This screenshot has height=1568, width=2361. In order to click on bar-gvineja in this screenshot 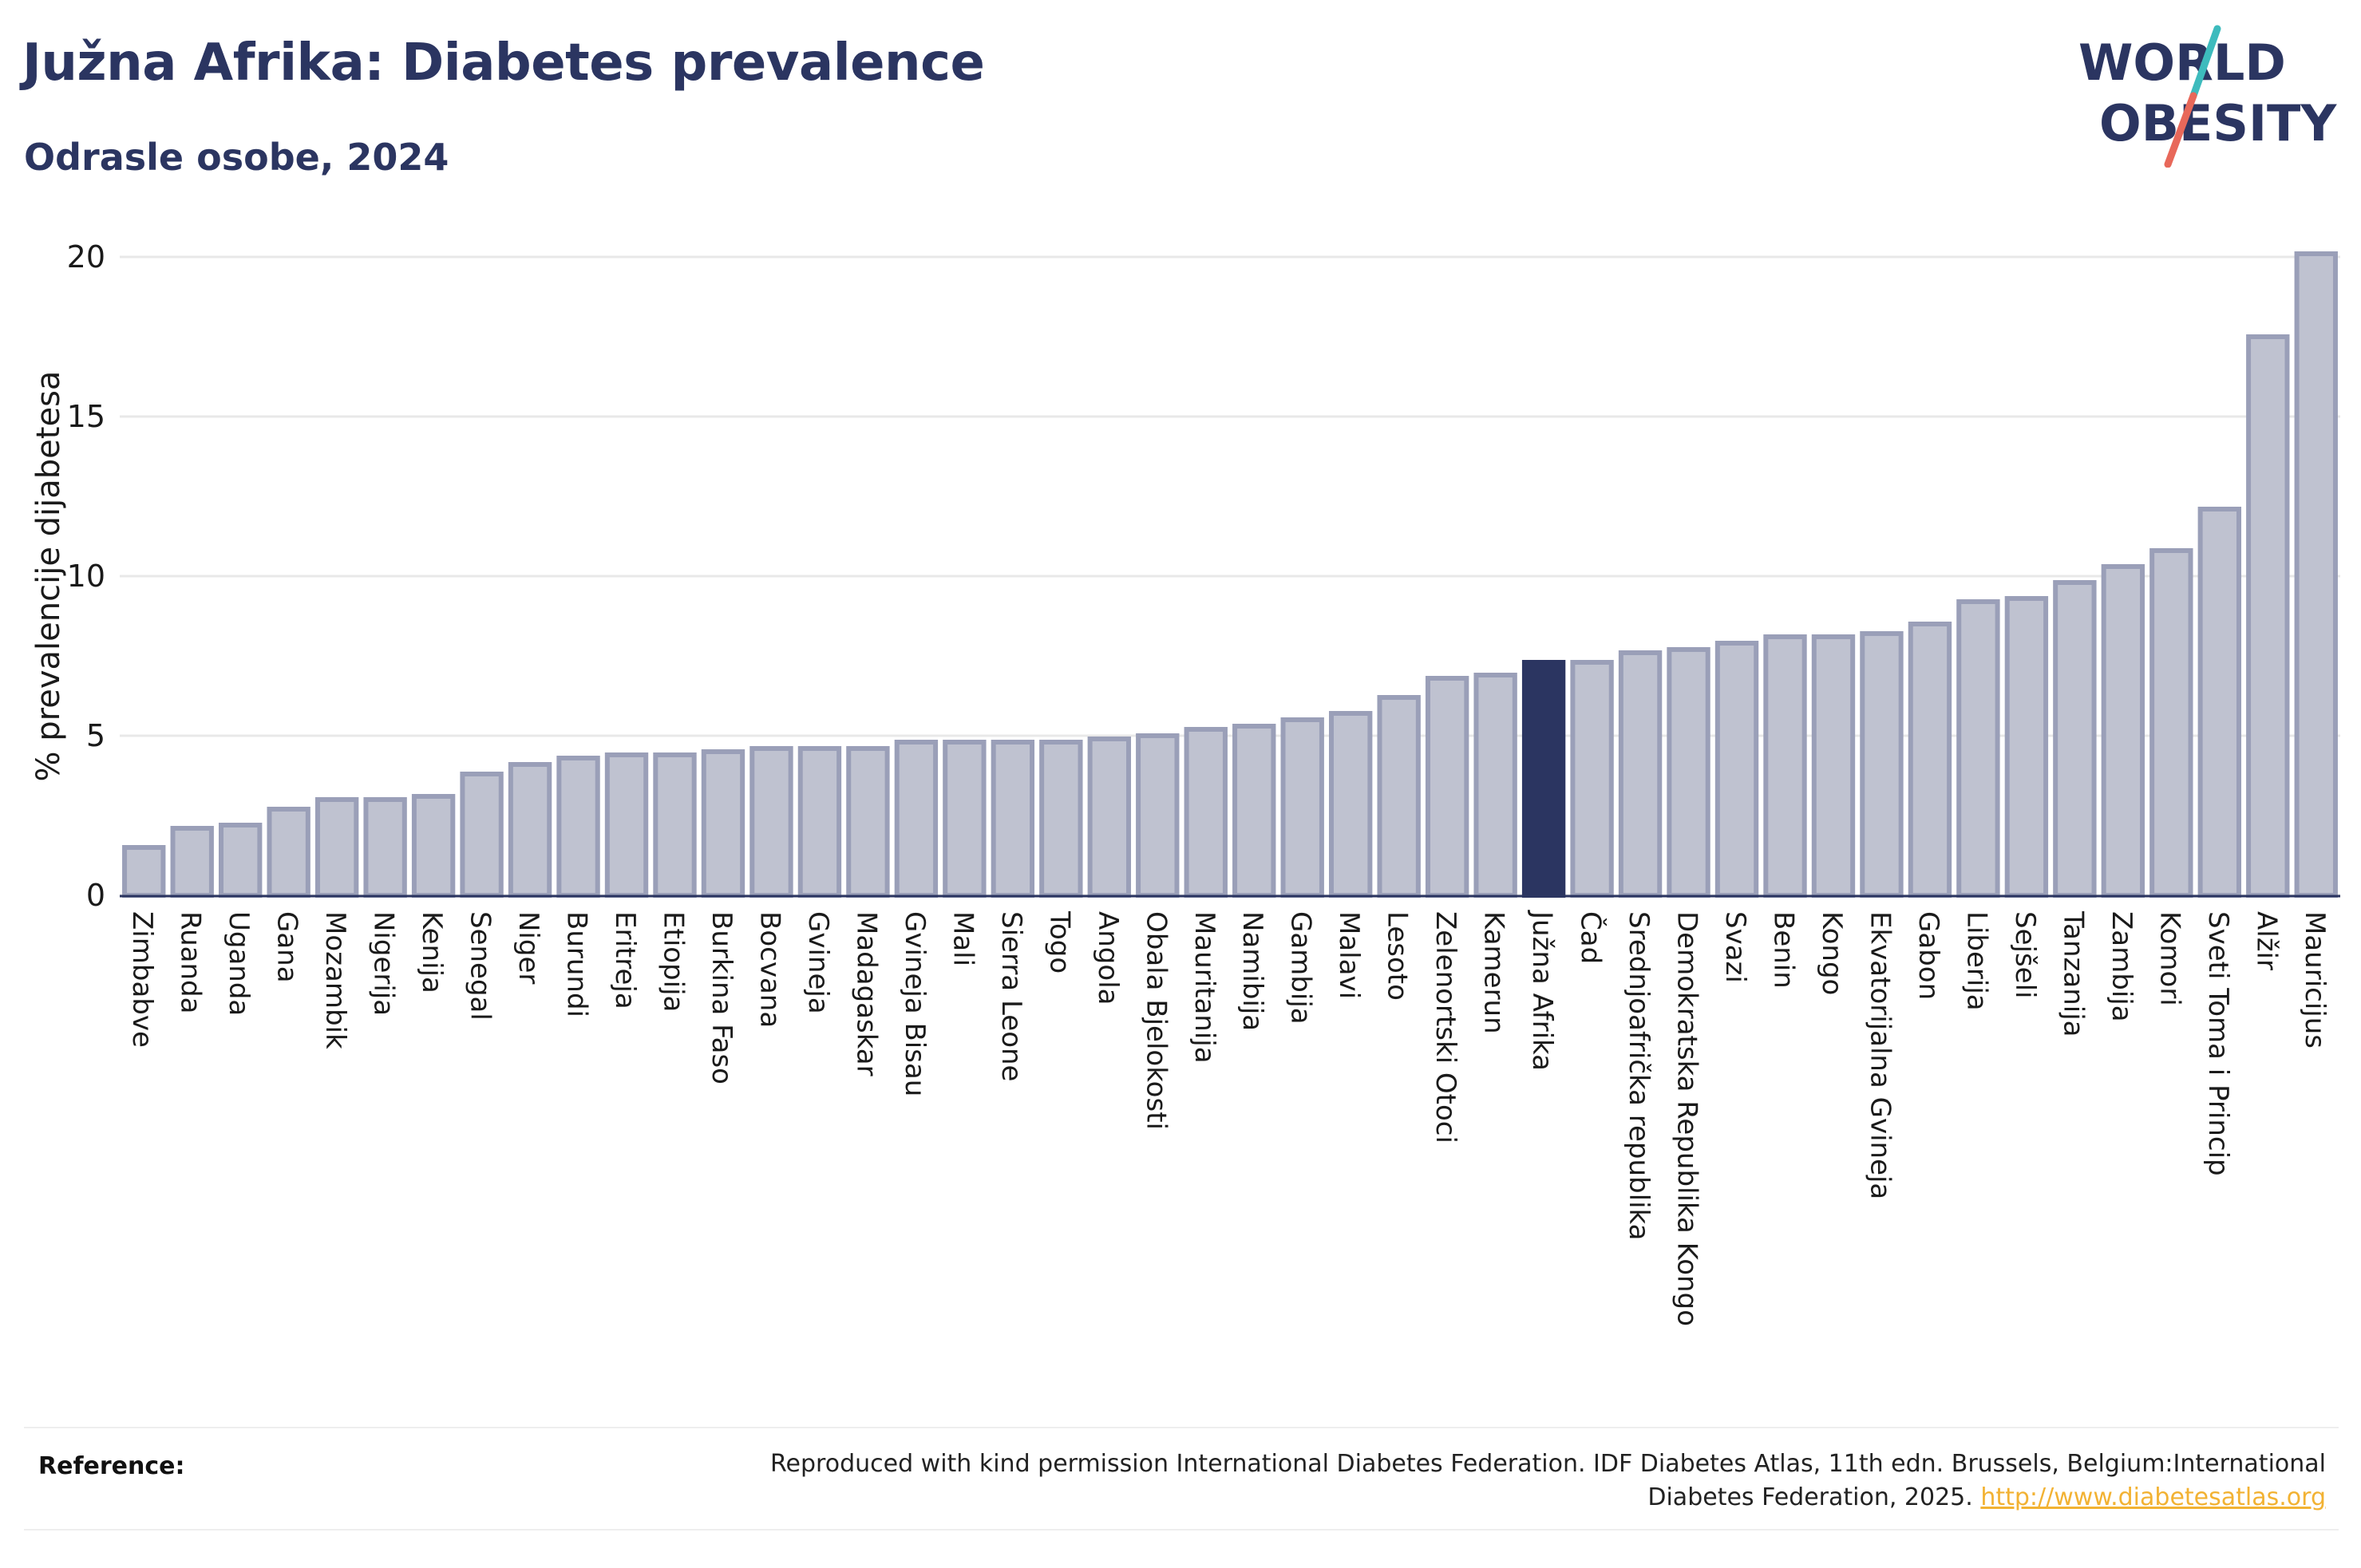, I will do `click(819, 822)`.